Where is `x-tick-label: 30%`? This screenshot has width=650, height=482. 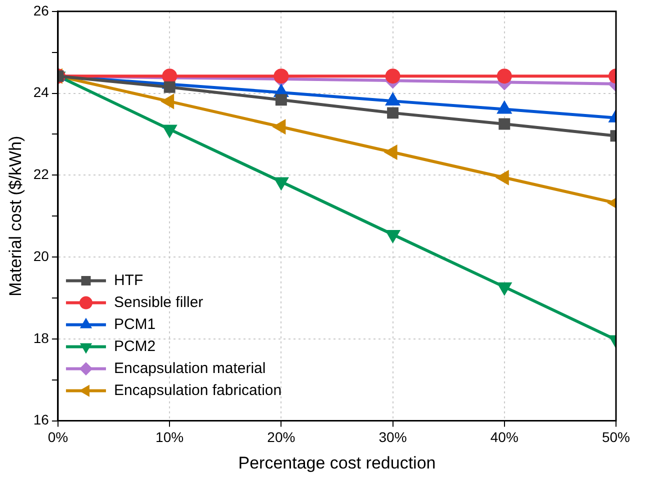
x-tick-label: 30% is located at coordinates (392, 437).